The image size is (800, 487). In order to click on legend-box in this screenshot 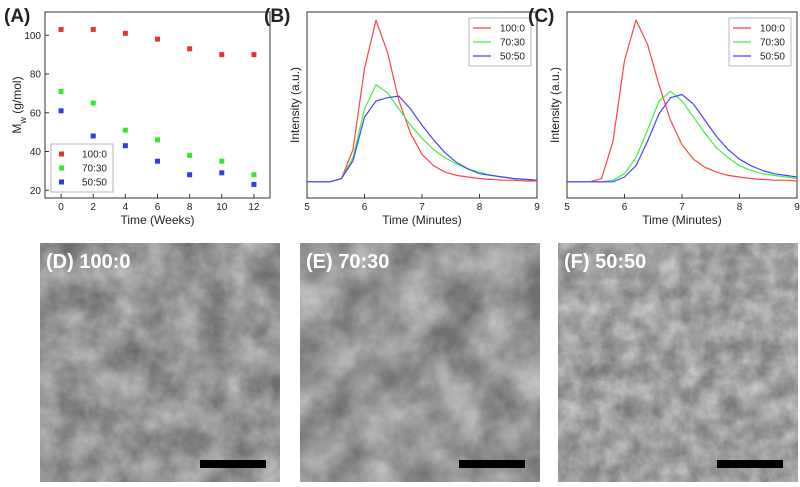, I will do `click(500, 42)`.